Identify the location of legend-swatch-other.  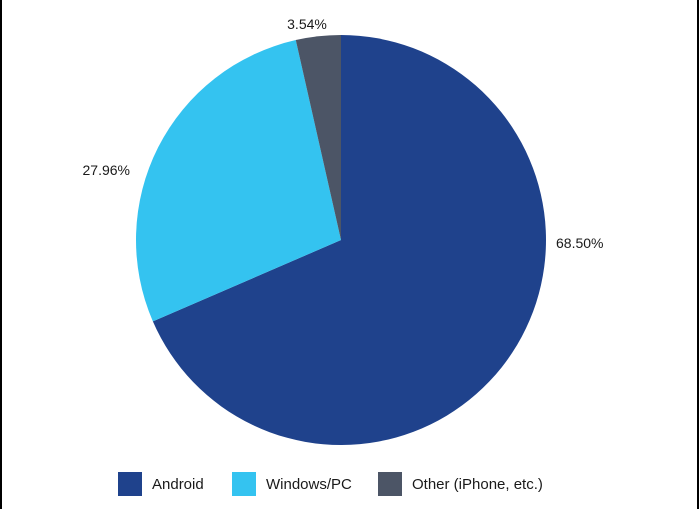
(390, 484).